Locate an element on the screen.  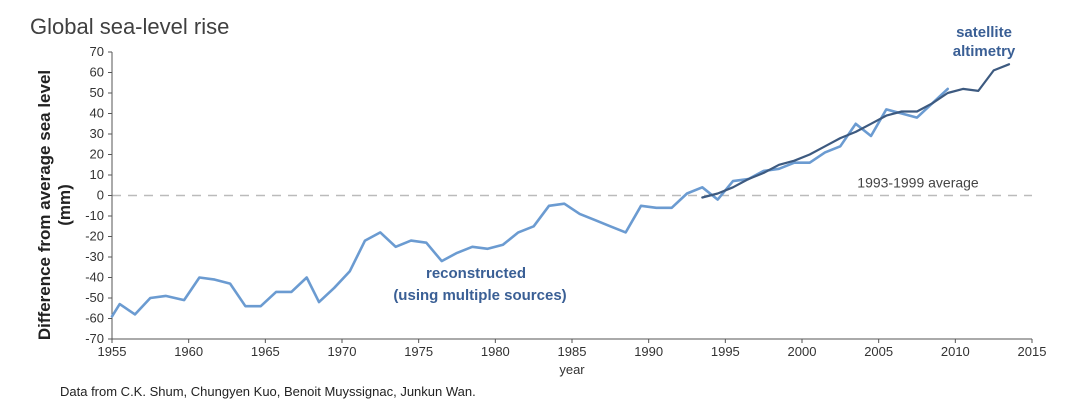
x-tick-label: 2005 is located at coordinates (878, 351).